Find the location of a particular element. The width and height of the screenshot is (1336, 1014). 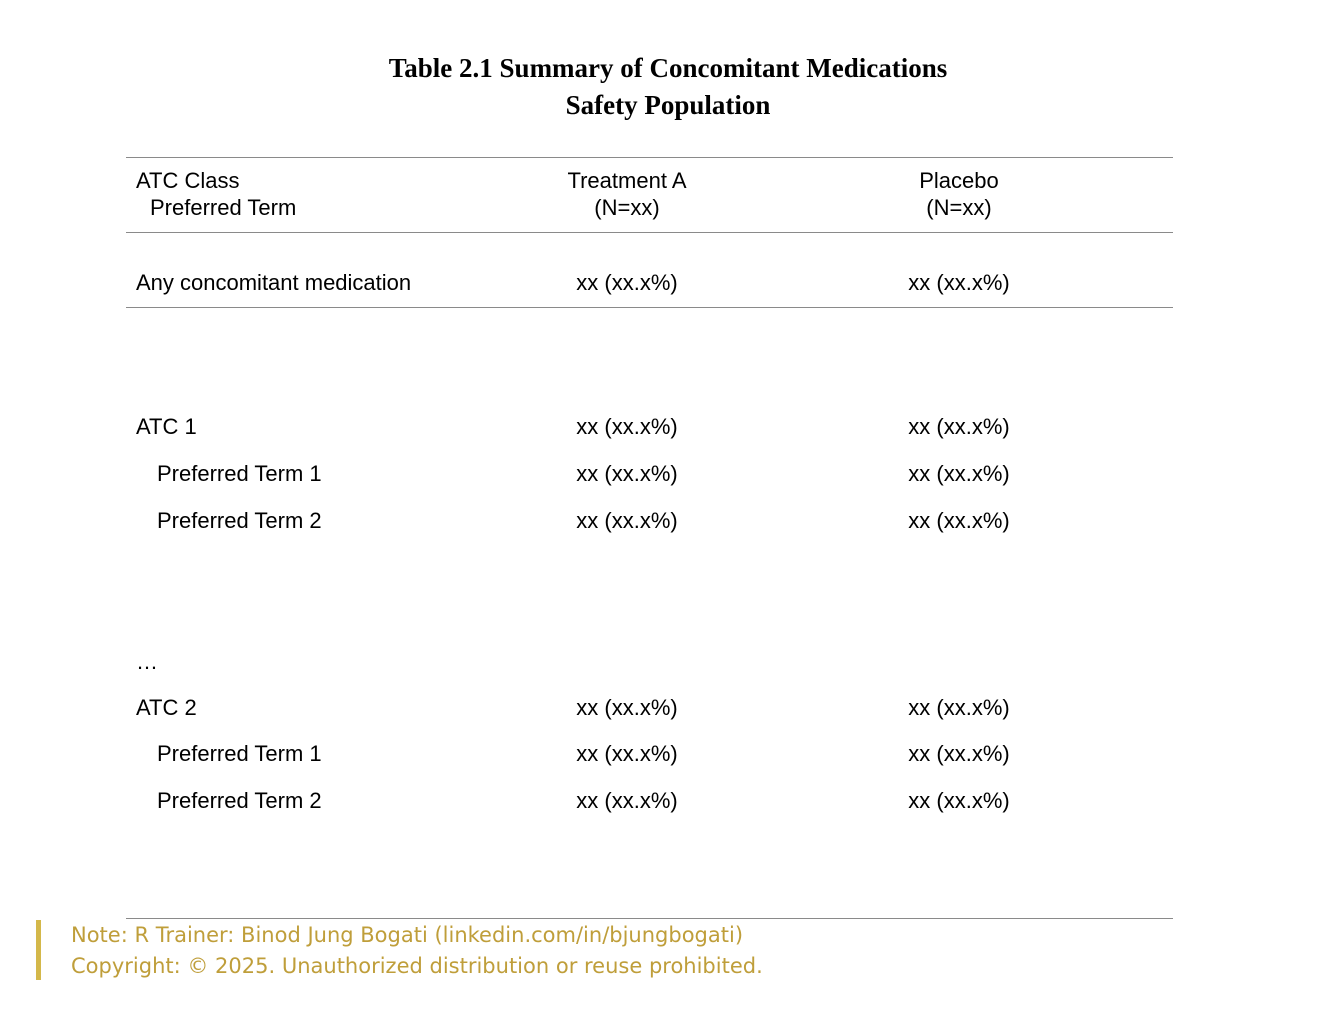

any-row-bottom-rule is located at coordinates (649, 307).